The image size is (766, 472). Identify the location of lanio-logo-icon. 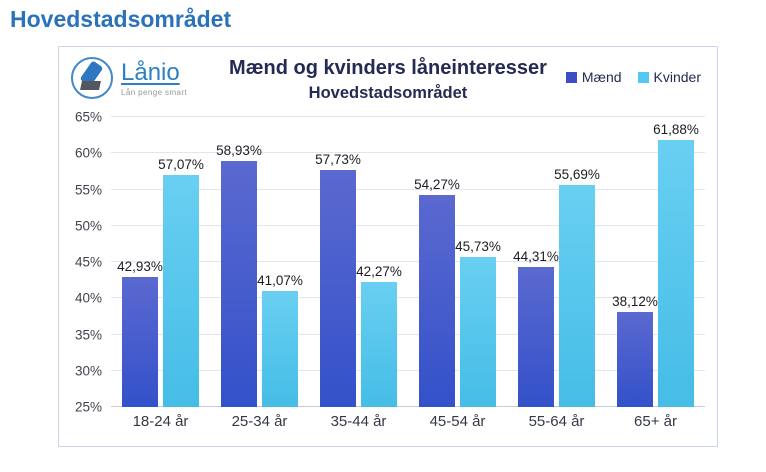
(92, 78).